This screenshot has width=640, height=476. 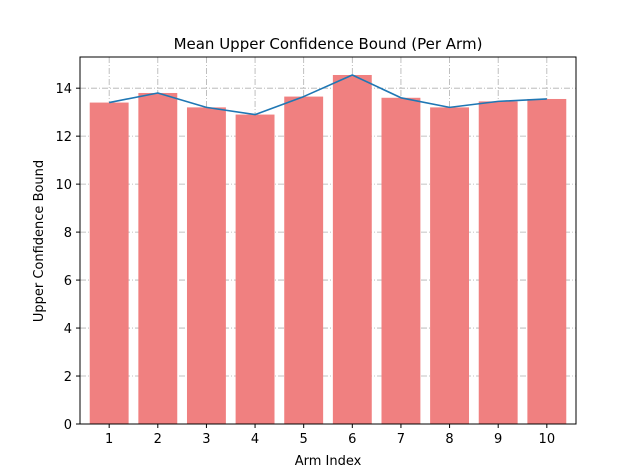 What do you see at coordinates (67, 257) in the screenshot?
I see `y-axis: 0 2 4 6 8 10 12 14` at bounding box center [67, 257].